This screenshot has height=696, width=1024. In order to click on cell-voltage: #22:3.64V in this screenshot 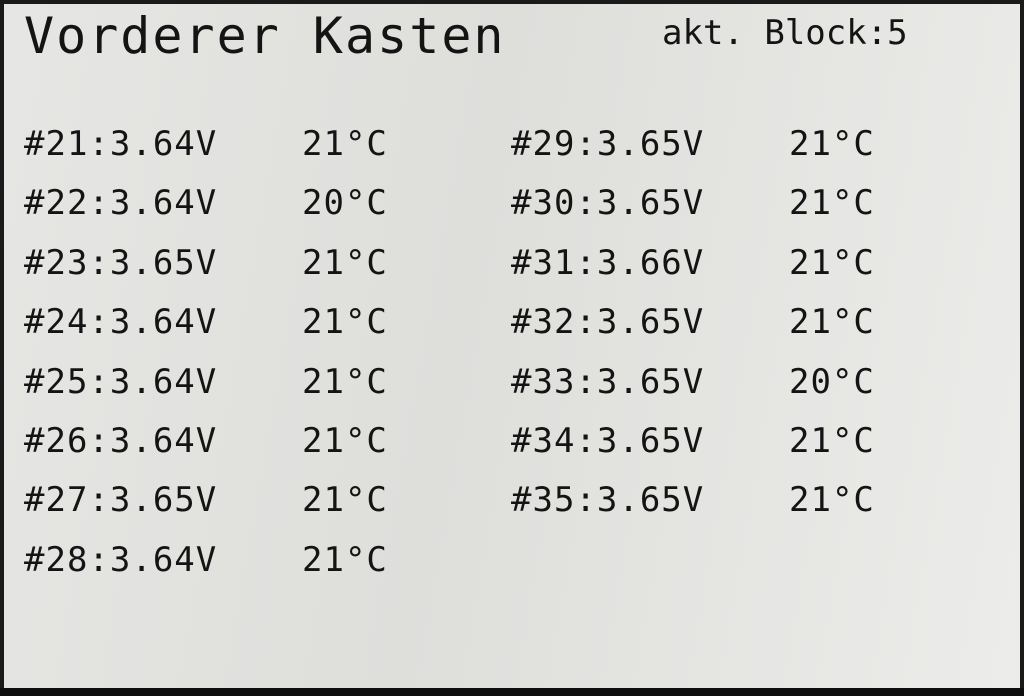, I will do `click(121, 203)`.